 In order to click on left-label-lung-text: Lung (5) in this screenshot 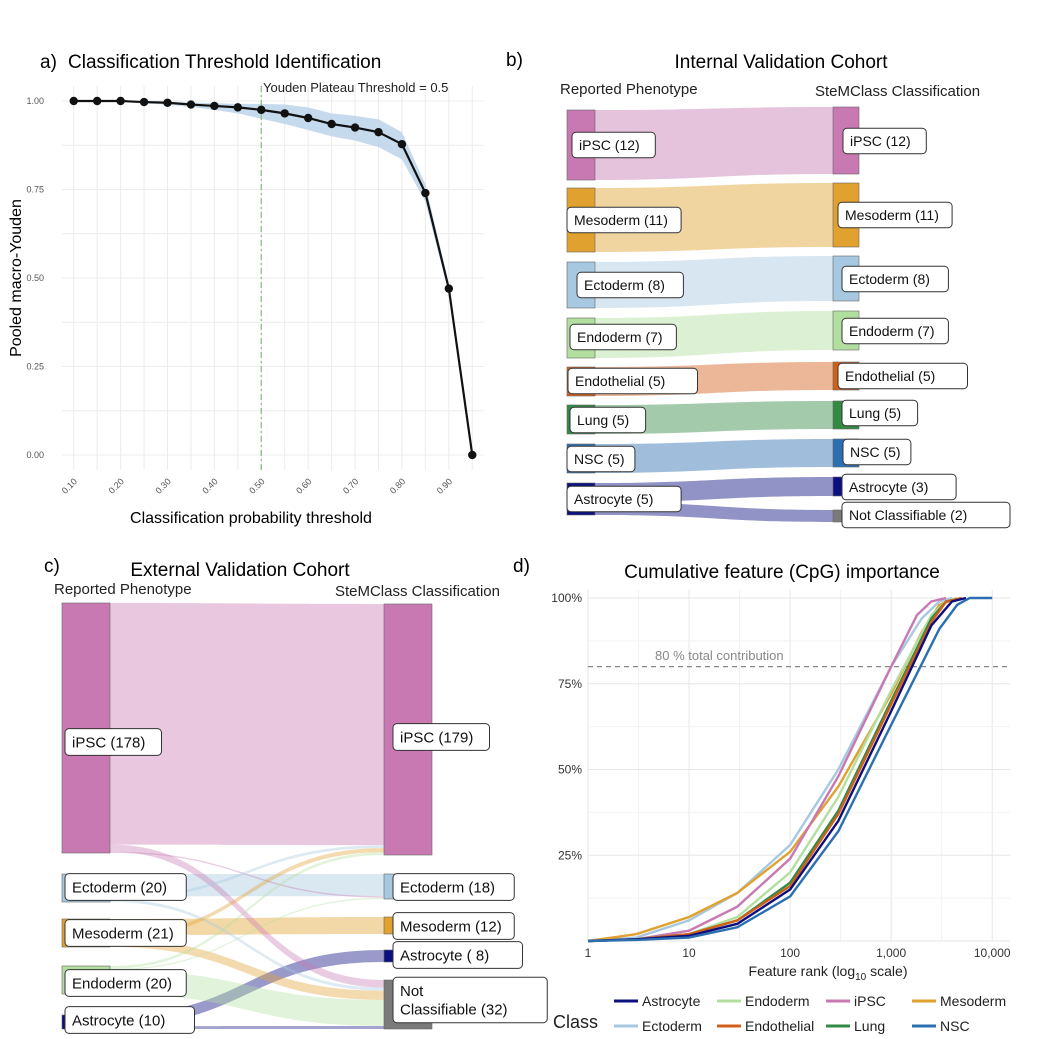, I will do `click(603, 420)`.